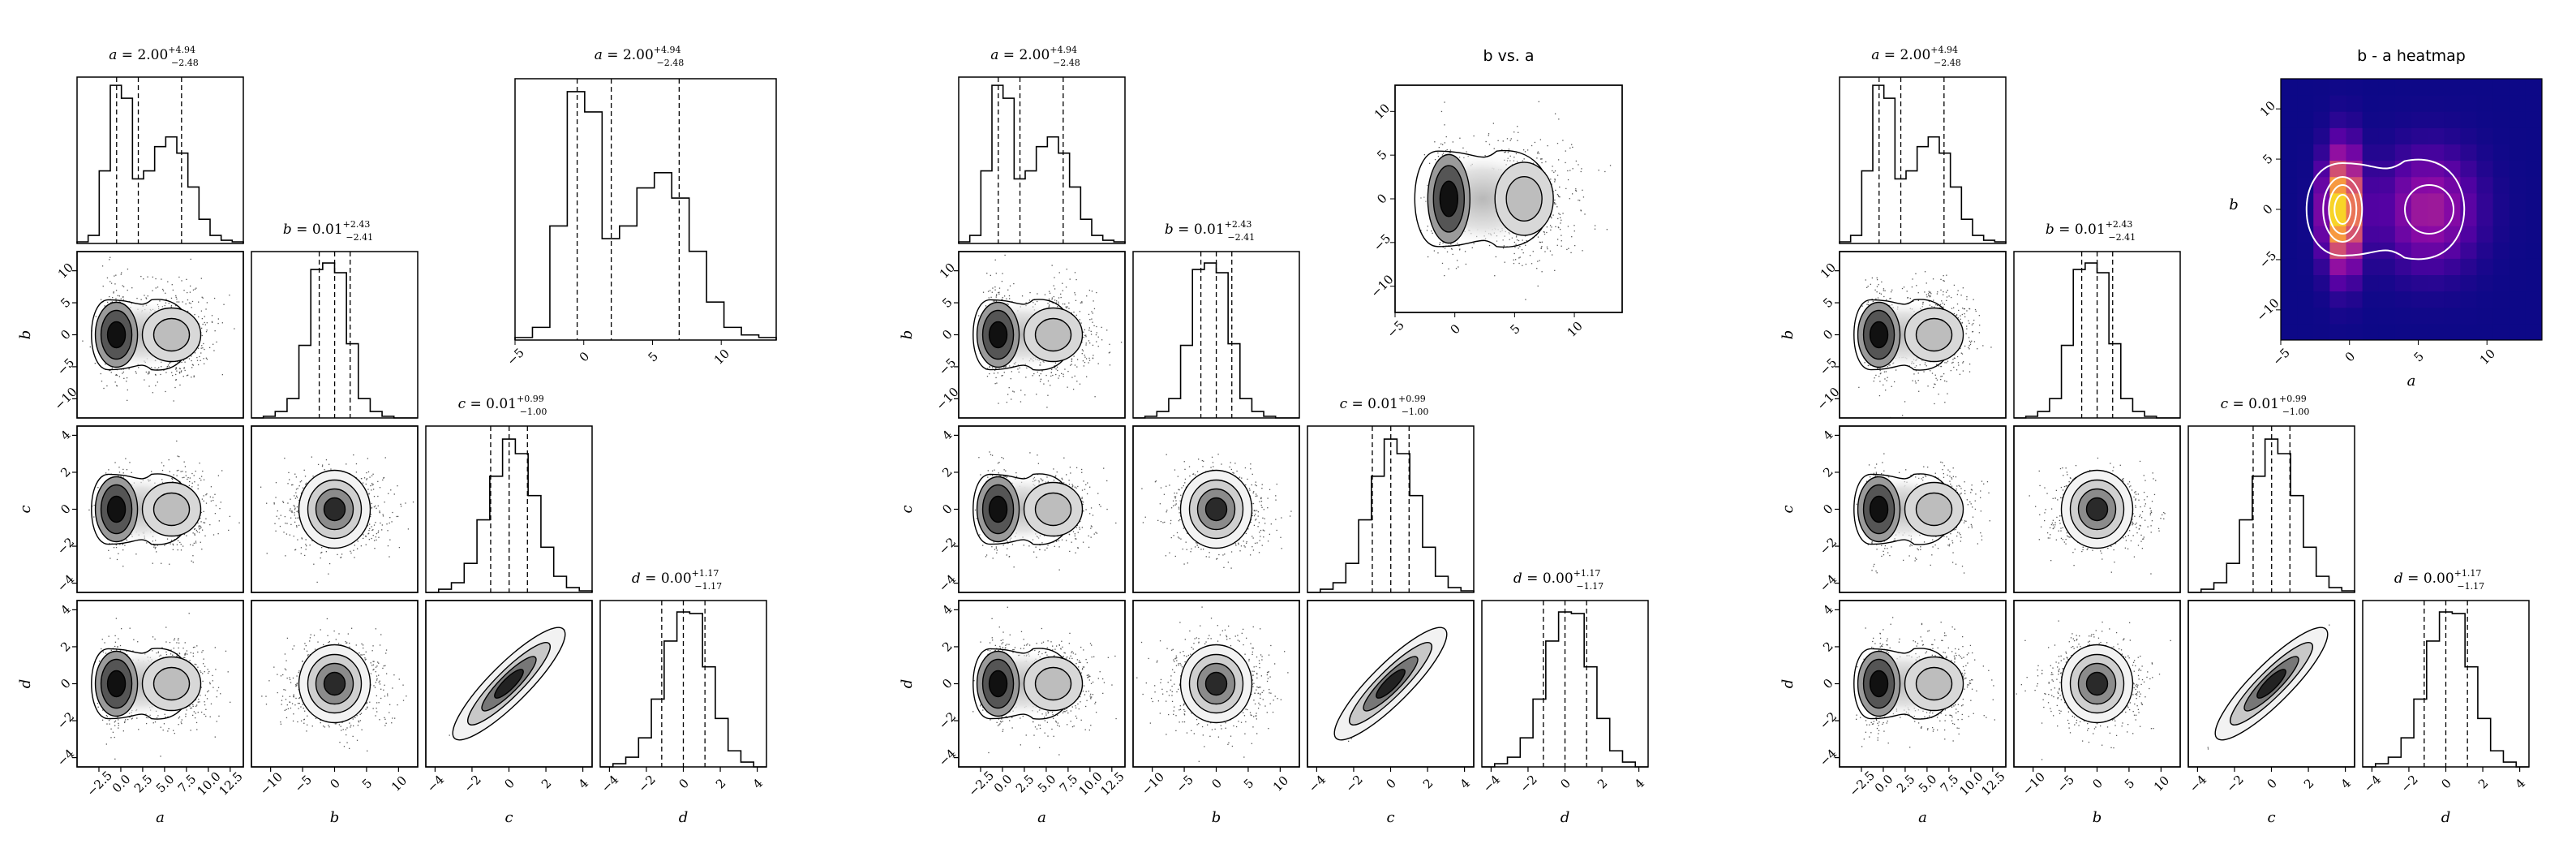  Describe the element at coordinates (1906, 784) in the screenshot. I see `x-tick-label-a: 2.5` at that location.